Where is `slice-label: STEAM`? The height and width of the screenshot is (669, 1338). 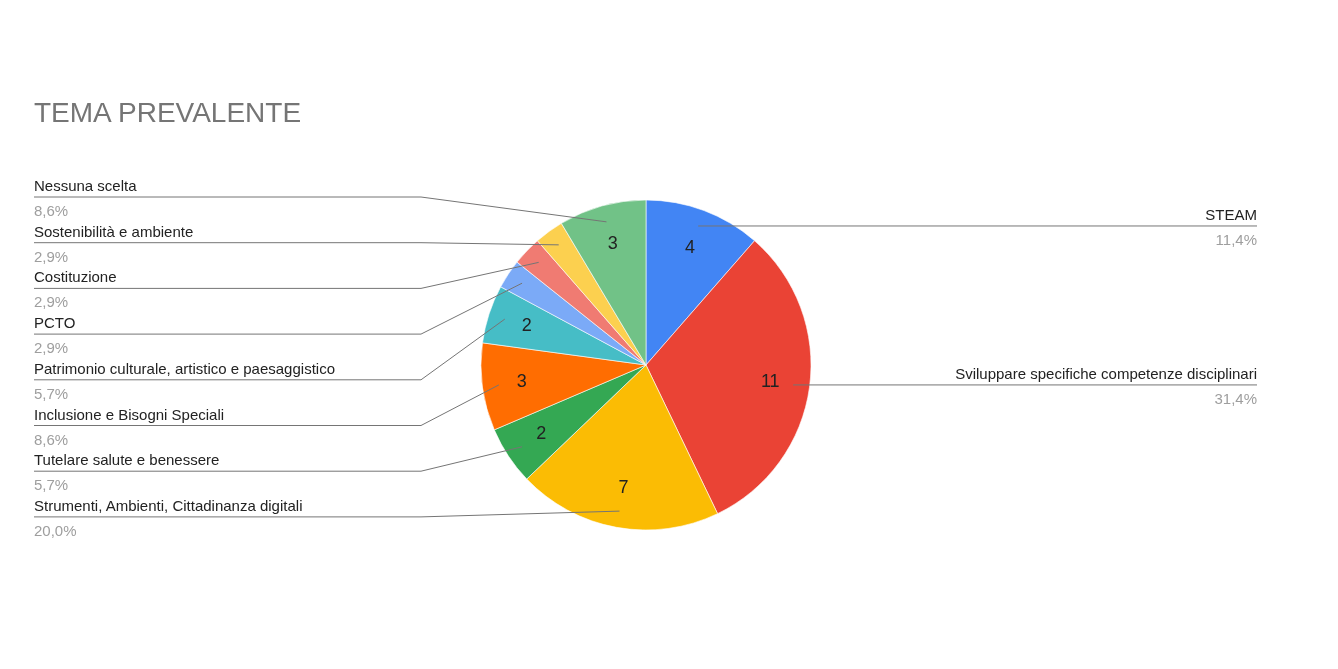 slice-label: STEAM is located at coordinates (1231, 214).